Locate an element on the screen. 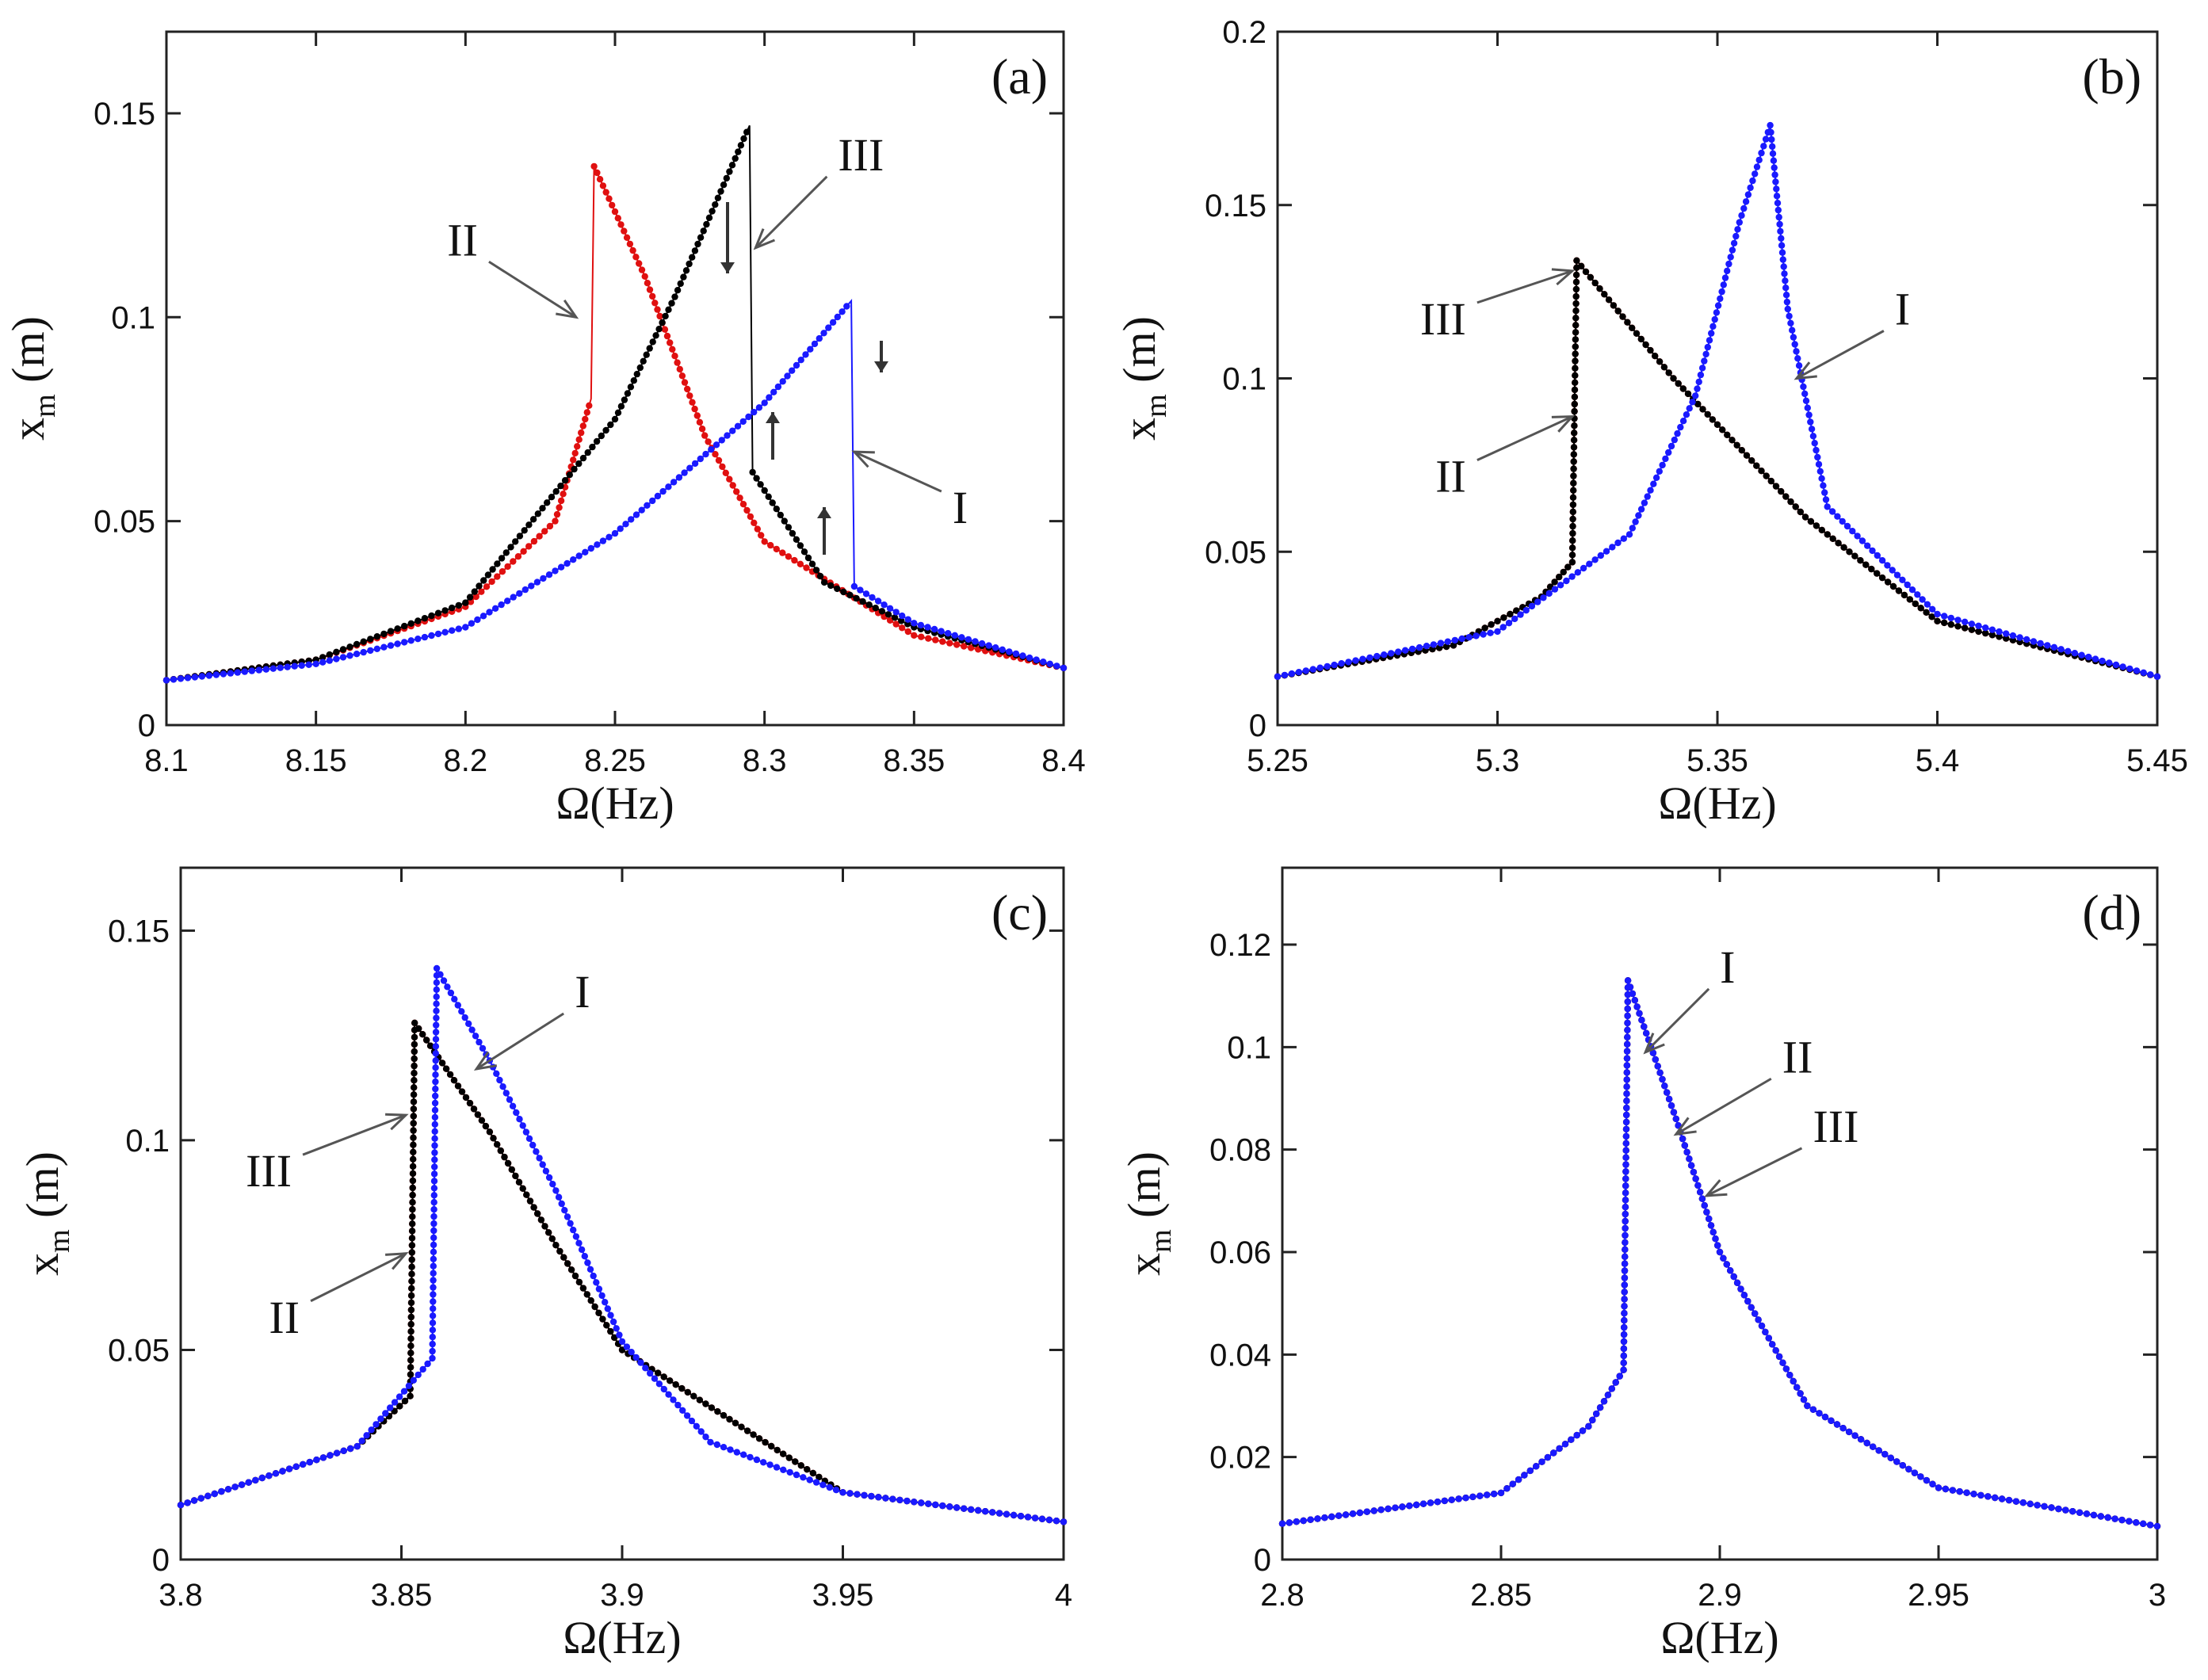 The image size is (2208, 1680). x-axis-label: Ω(Hz) is located at coordinates (1717, 803).